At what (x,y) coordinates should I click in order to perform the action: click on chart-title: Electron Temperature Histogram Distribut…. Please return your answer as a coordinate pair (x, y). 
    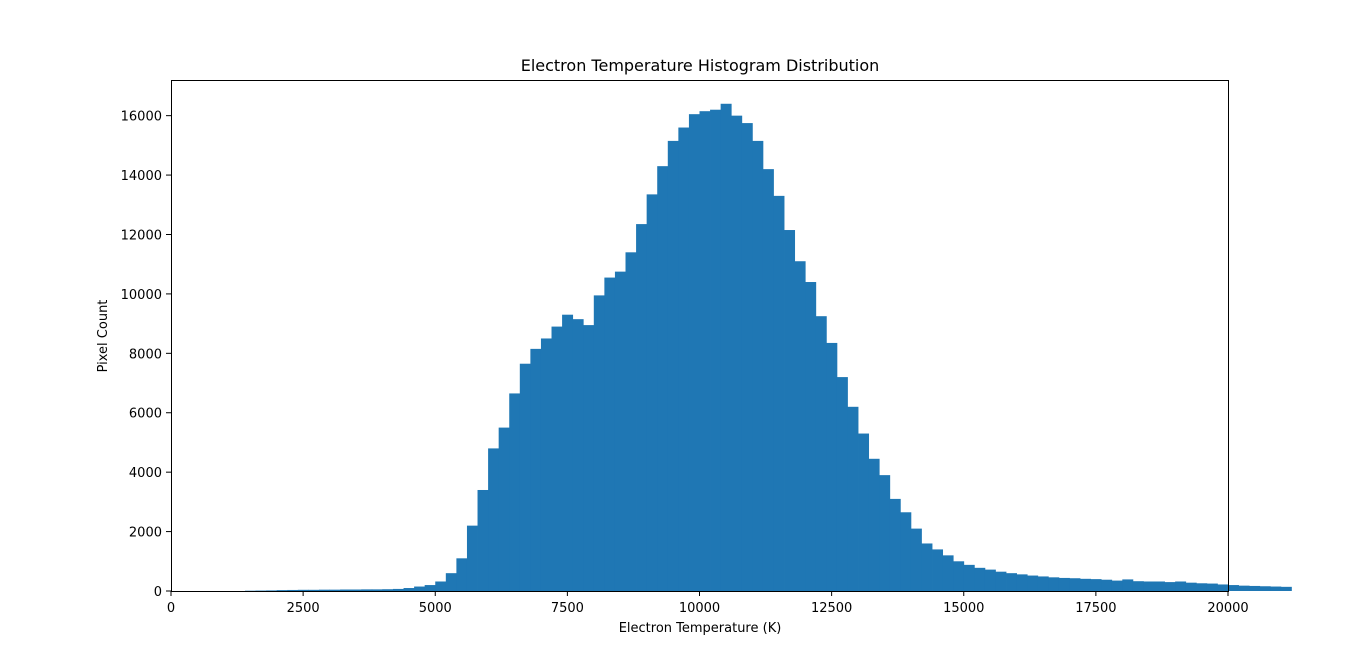
    Looking at the image, I should click on (700, 65).